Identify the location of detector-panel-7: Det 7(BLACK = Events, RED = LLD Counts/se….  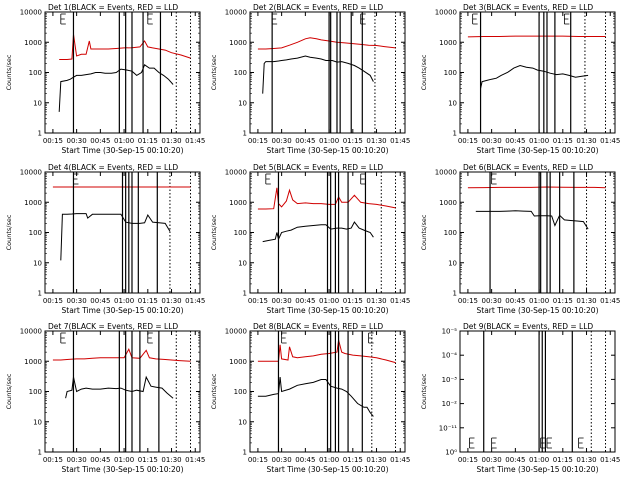
(105, 398).